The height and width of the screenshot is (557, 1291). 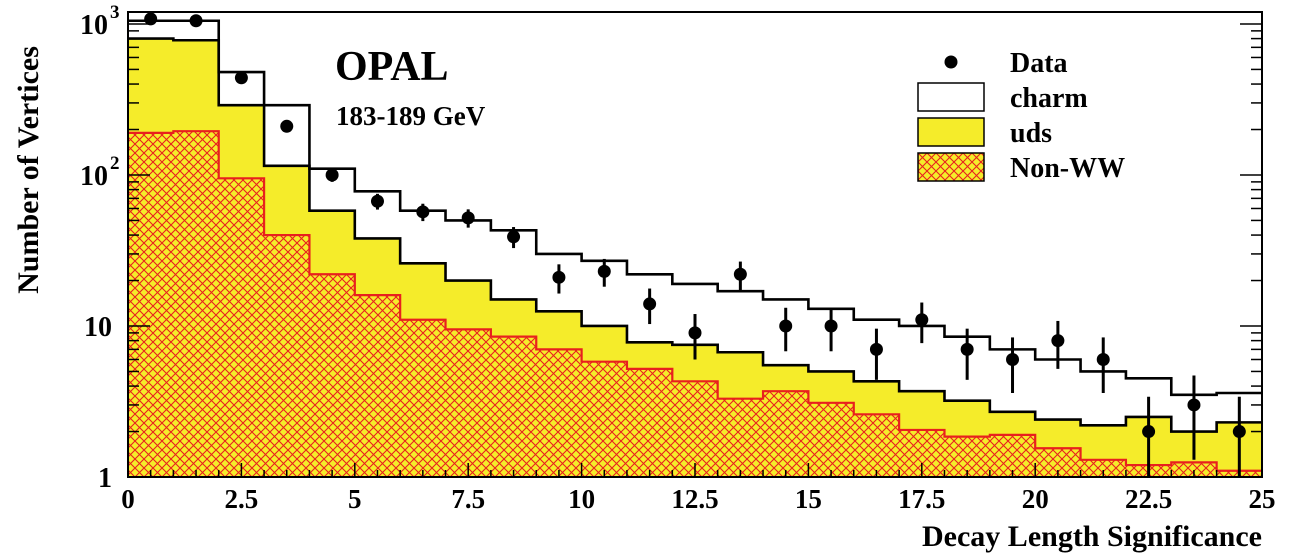 I want to click on y-tick-label: 1, so click(x=105, y=478).